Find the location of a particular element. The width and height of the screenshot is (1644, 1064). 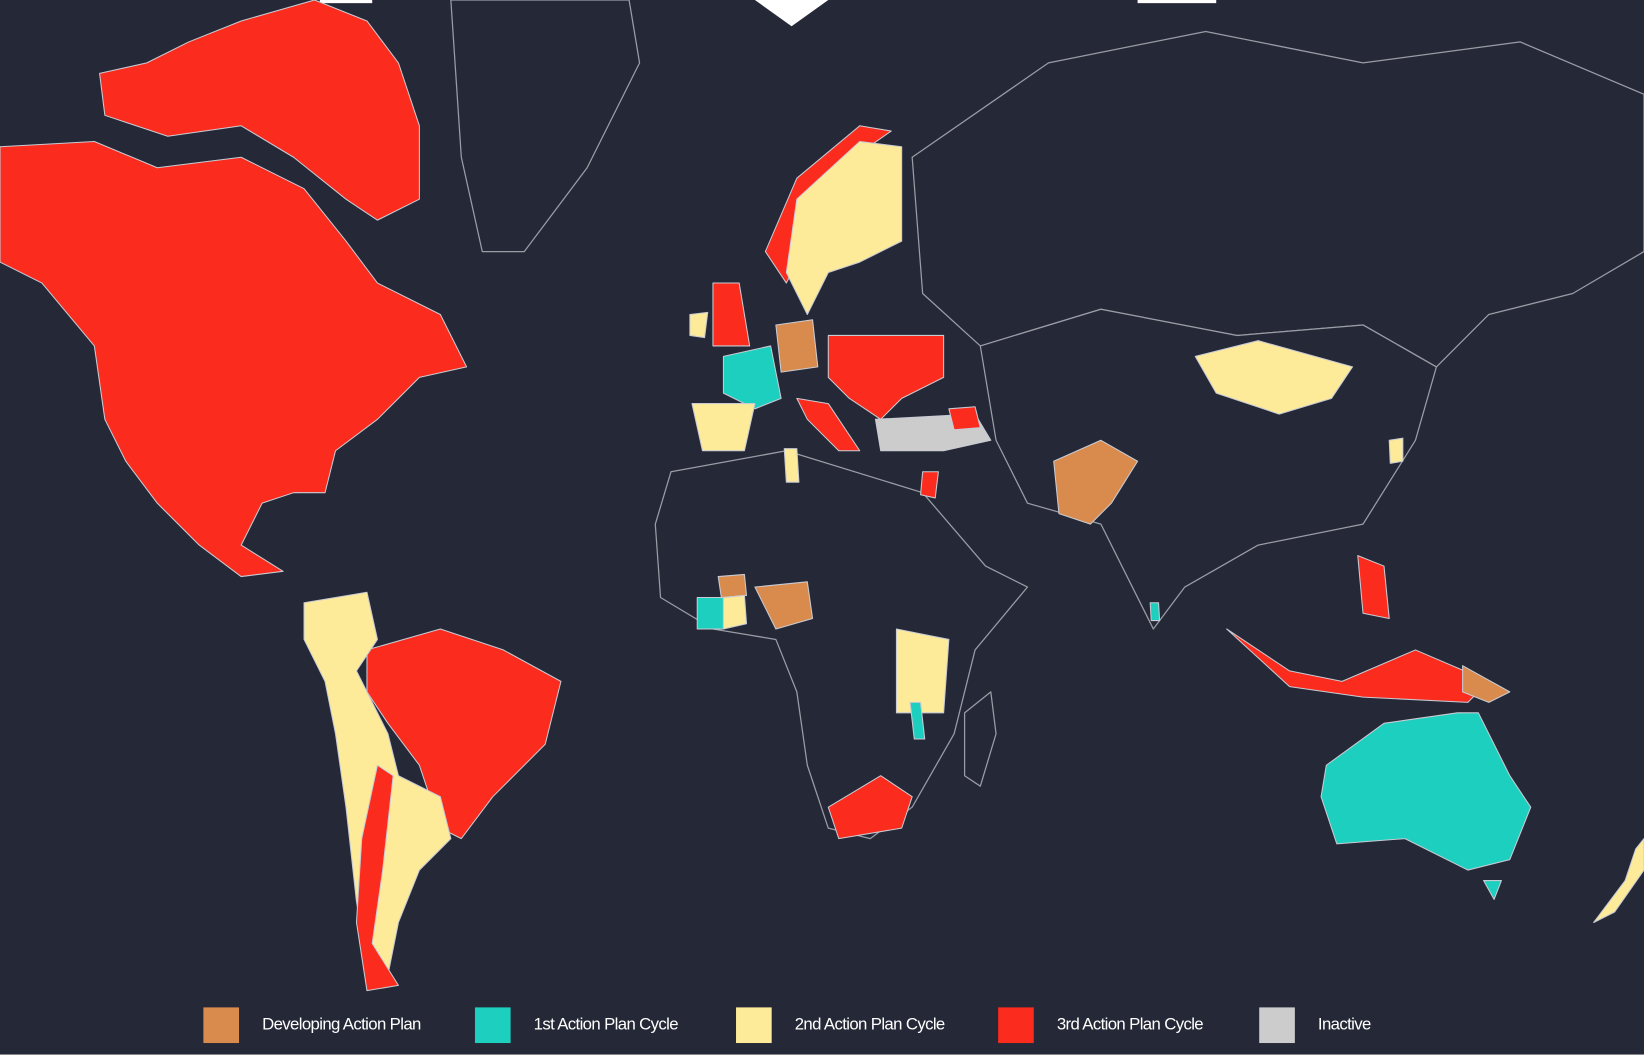

legend-label: 2nd Action Plan Cycle is located at coordinates (870, 1024).